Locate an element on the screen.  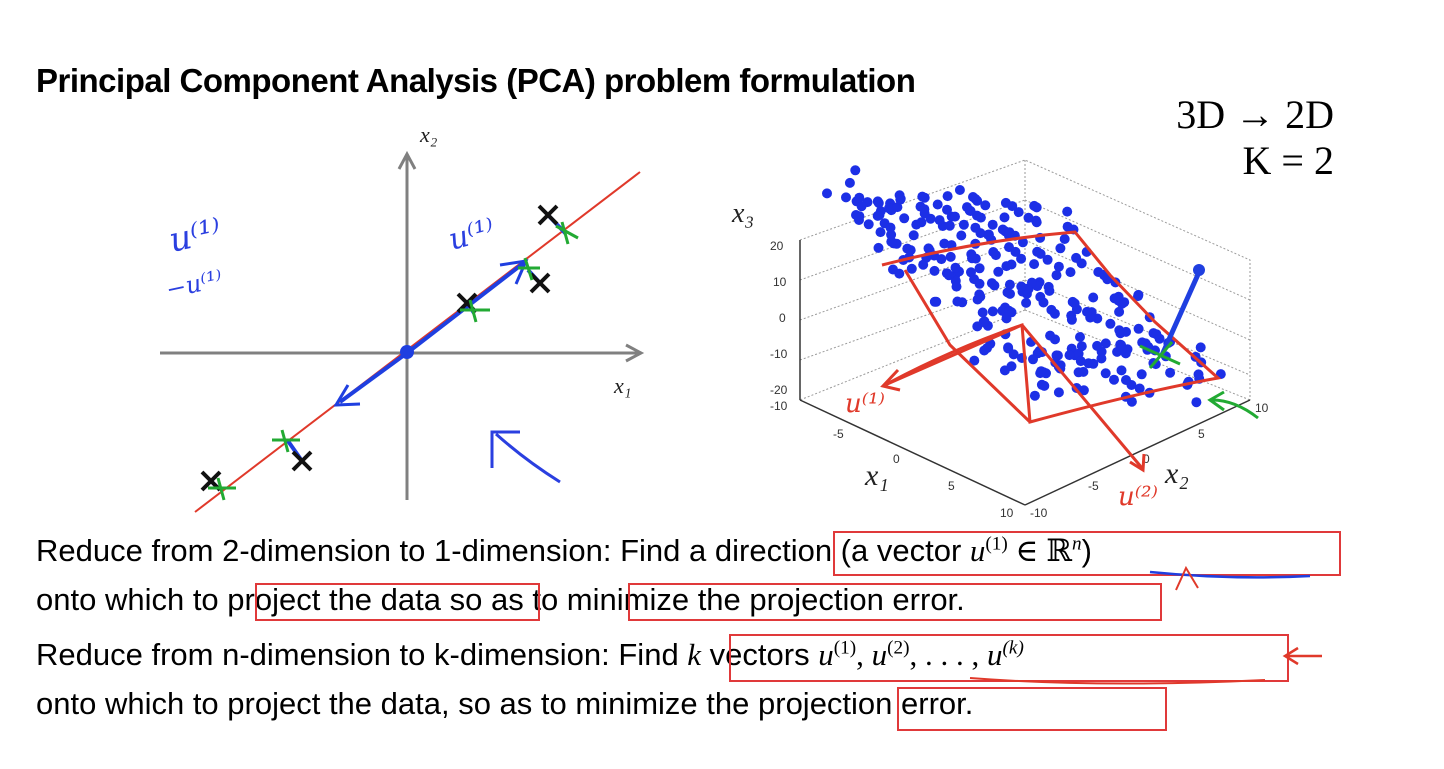
direction-text: direction (a vector is located at coordinates (842, 550).